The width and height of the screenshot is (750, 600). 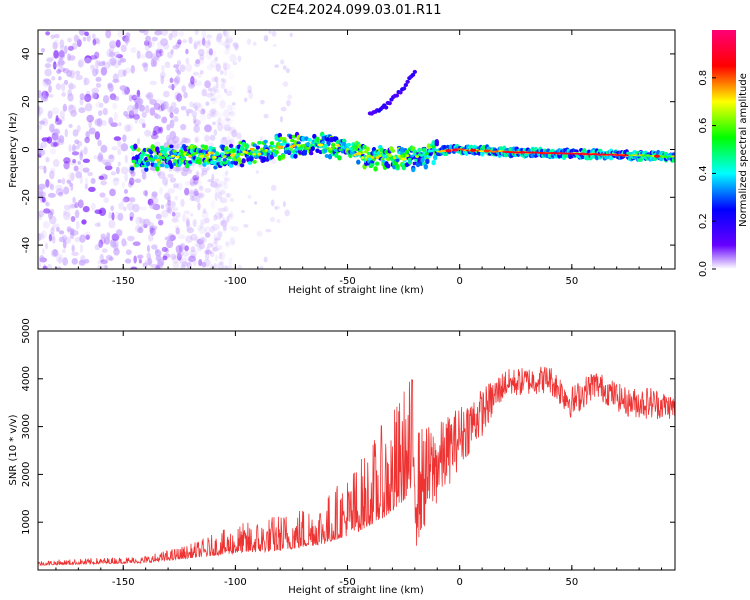 I want to click on colorbar-tick-label: 0.0, so click(x=703, y=269).